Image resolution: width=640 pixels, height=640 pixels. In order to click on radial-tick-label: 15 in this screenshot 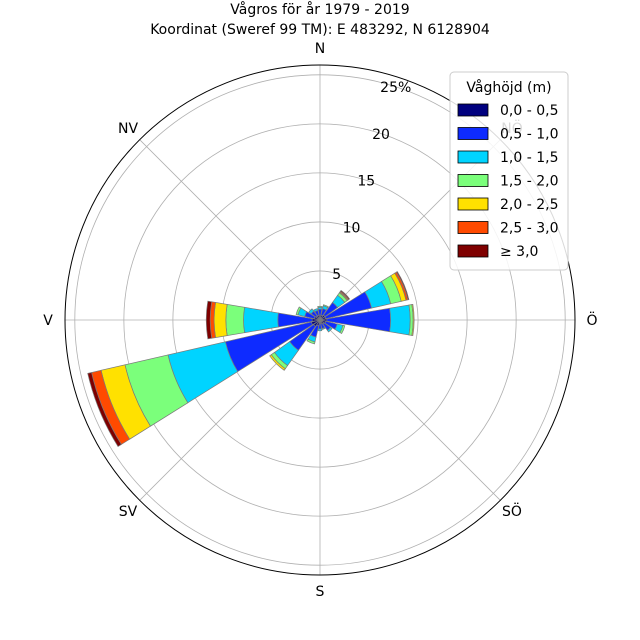, I will do `click(366, 182)`.